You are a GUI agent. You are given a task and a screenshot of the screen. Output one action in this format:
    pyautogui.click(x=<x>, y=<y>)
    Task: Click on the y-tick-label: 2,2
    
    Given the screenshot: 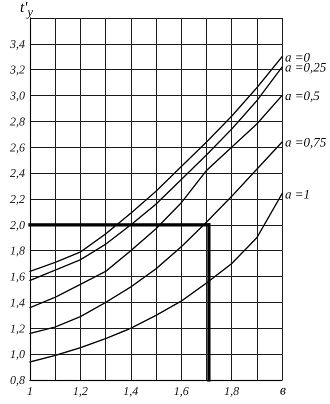 What is the action you would take?
    pyautogui.click(x=17, y=199)
    